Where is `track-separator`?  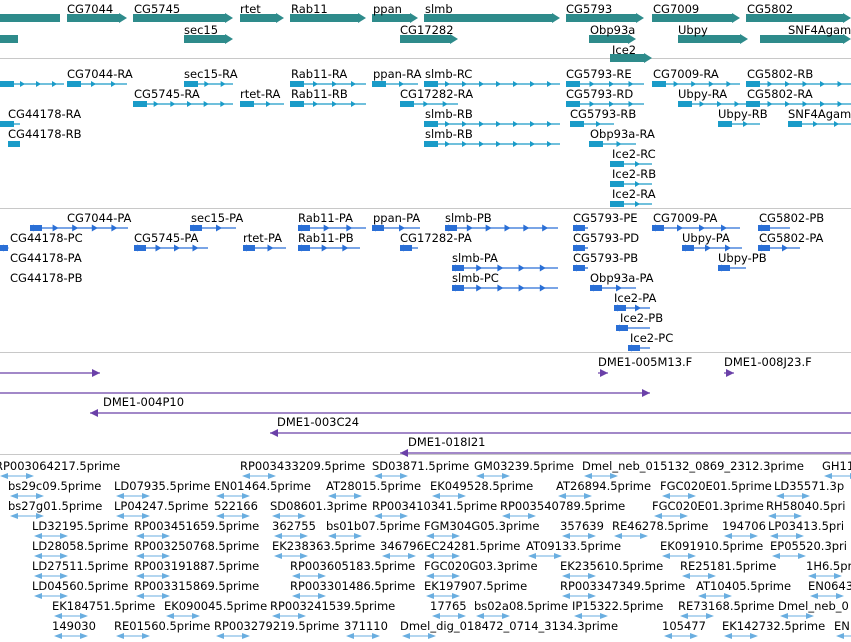
track-separator is located at coordinates (425, 352).